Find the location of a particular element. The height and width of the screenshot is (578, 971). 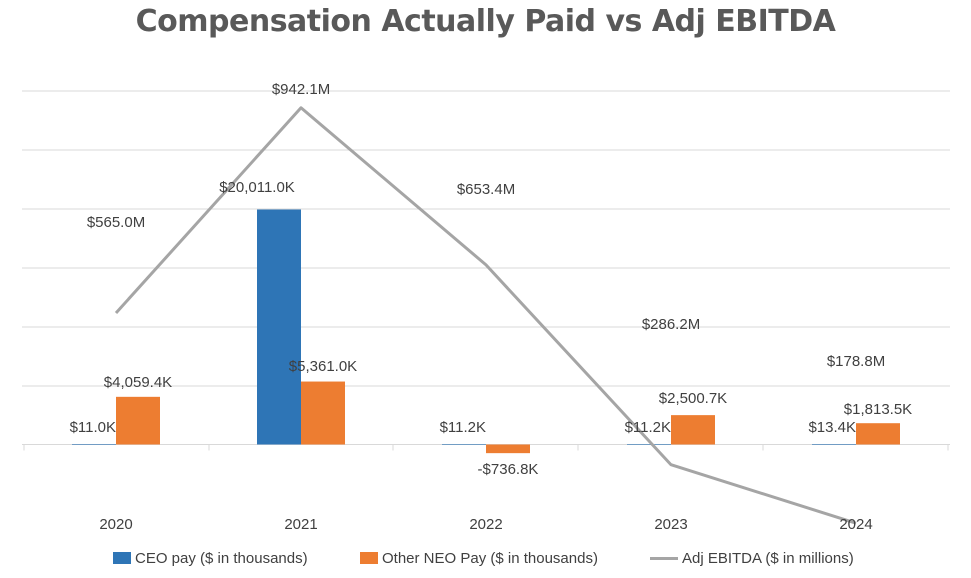

neo-bar-label-2020: $4,059.4K is located at coordinates (138, 382).